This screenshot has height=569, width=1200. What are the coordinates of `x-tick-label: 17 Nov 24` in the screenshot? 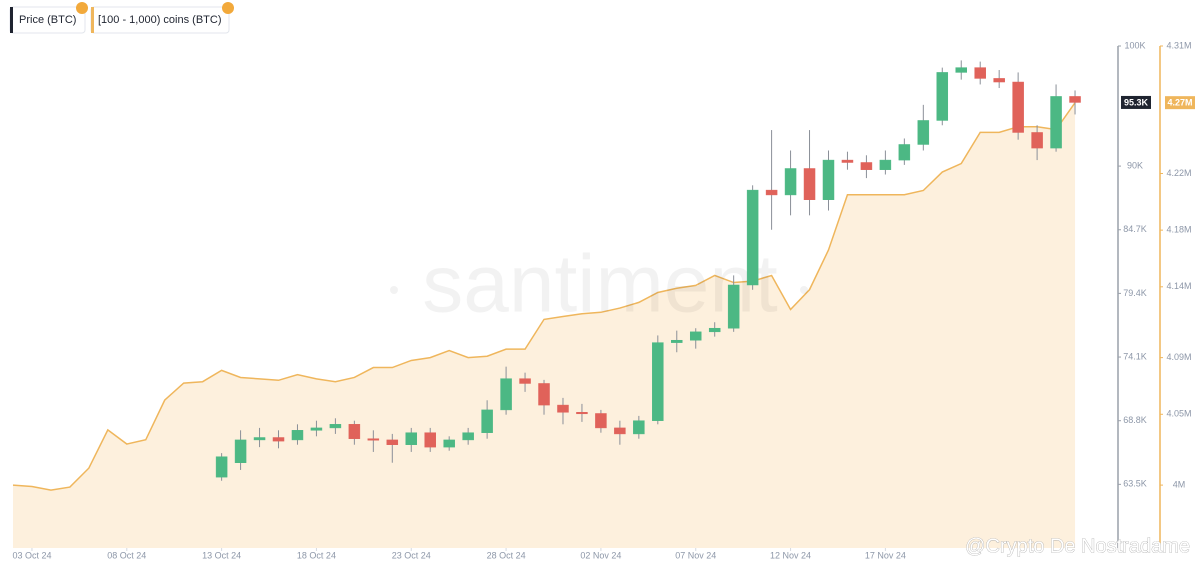 It's located at (885, 555).